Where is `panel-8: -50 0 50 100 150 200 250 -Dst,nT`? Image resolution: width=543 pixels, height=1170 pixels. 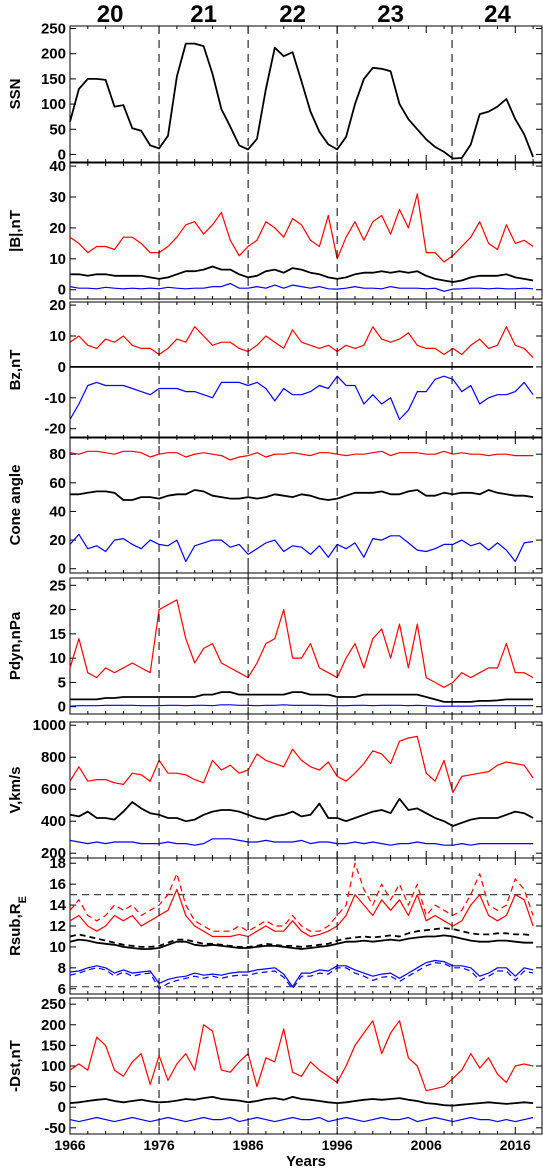
panel-8: -50 0 50 100 150 200 250 -Dst,nT is located at coordinates (275, 1066).